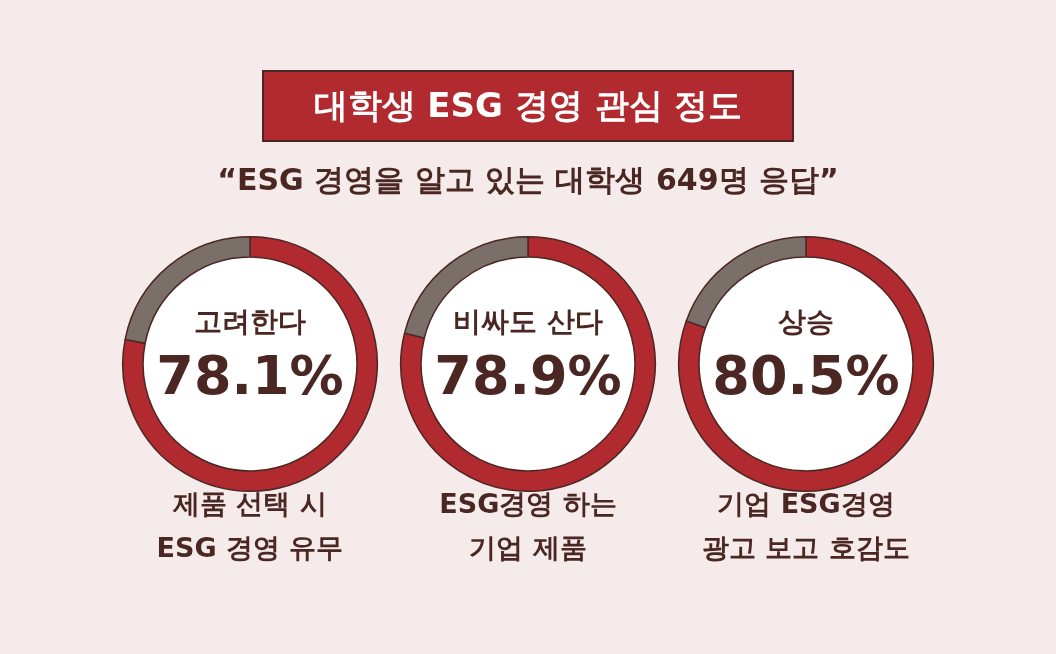 This screenshot has height=654, width=1056. Describe the element at coordinates (250, 322) in the screenshot. I see `slice-label: 고려한다` at that location.